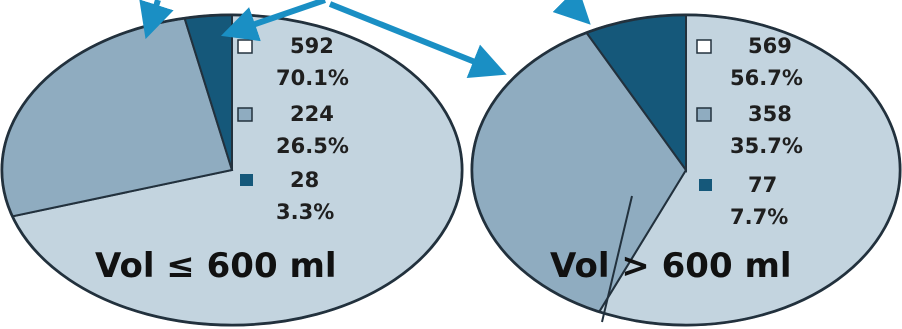 The height and width of the screenshot is (329, 902). Describe the element at coordinates (770, 114) in the screenshot. I see `legend-right-count-2: 358` at that location.